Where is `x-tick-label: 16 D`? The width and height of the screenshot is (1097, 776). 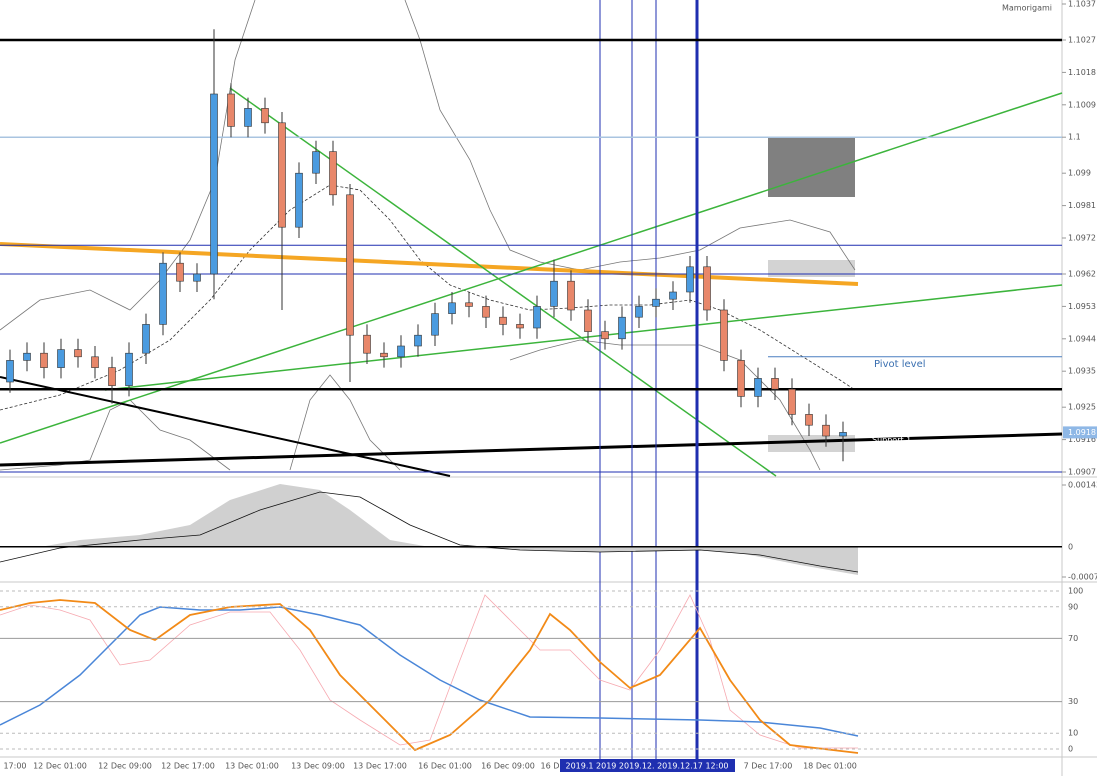
x-tick-label: 16 D is located at coordinates (550, 766).